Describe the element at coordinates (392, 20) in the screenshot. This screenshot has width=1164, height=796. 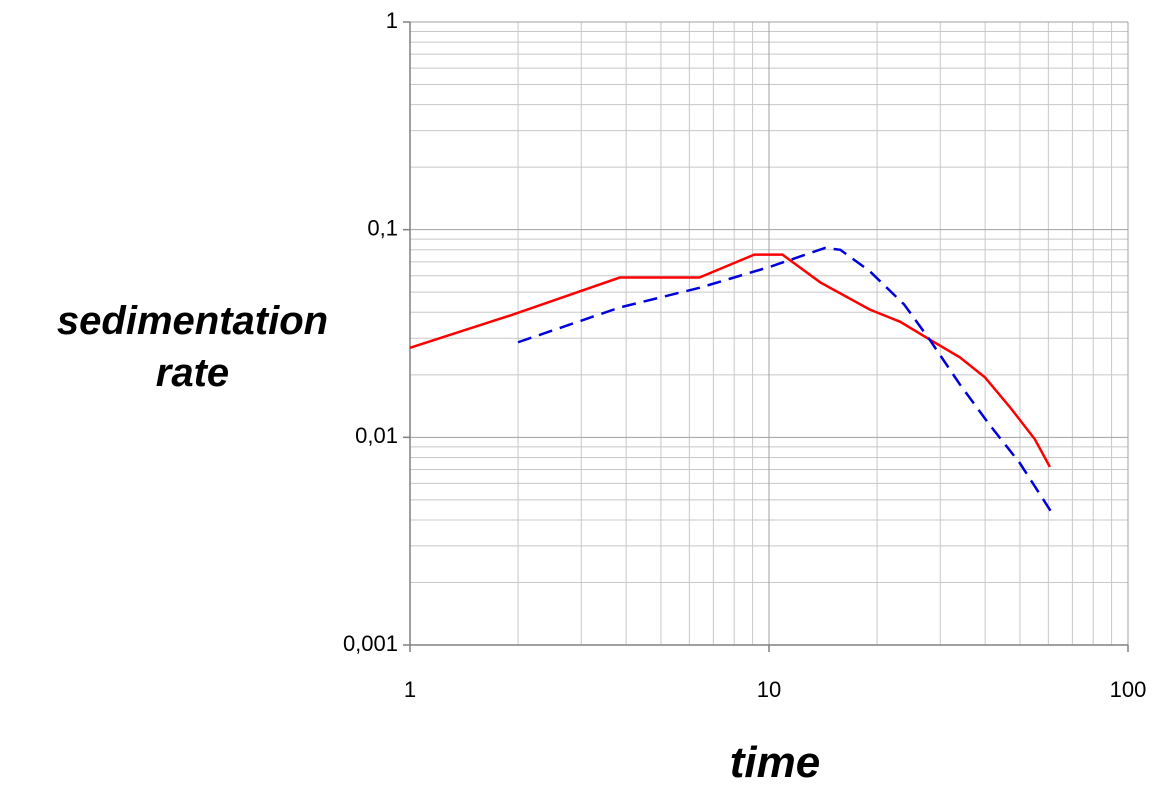
I see `y-tick-label: 1` at that location.